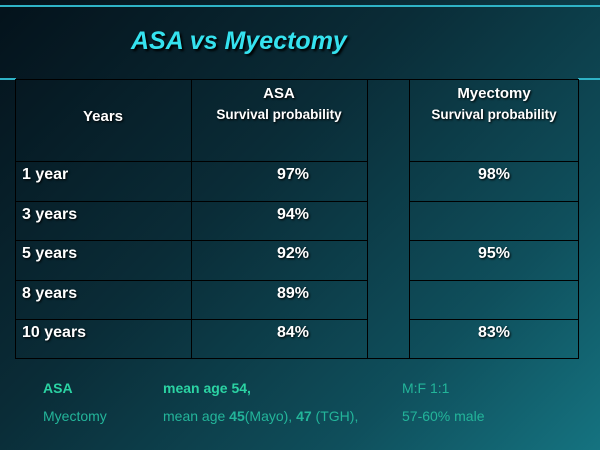 The image size is (600, 450). Describe the element at coordinates (589, 79) in the screenshot. I see `title-divider-right` at that location.